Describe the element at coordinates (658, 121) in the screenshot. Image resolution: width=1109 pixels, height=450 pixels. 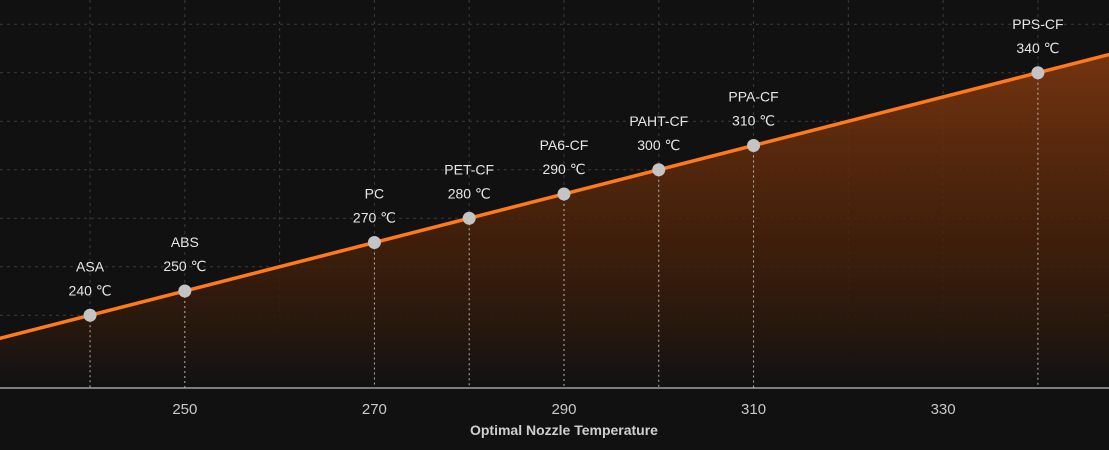
I see `data-label-name-paht-cf: PAHT-CF` at that location.